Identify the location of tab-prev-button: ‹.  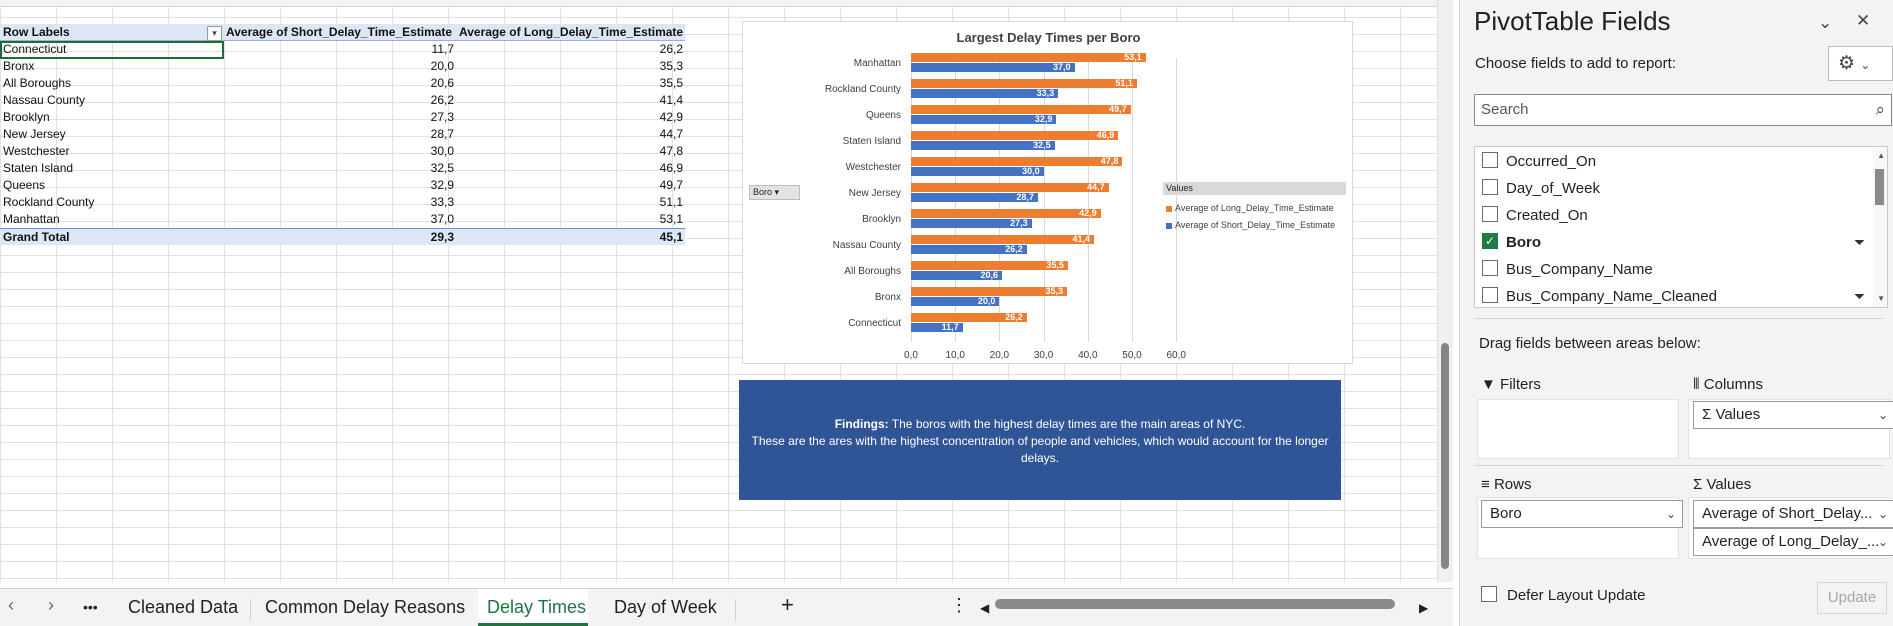
(11, 605).